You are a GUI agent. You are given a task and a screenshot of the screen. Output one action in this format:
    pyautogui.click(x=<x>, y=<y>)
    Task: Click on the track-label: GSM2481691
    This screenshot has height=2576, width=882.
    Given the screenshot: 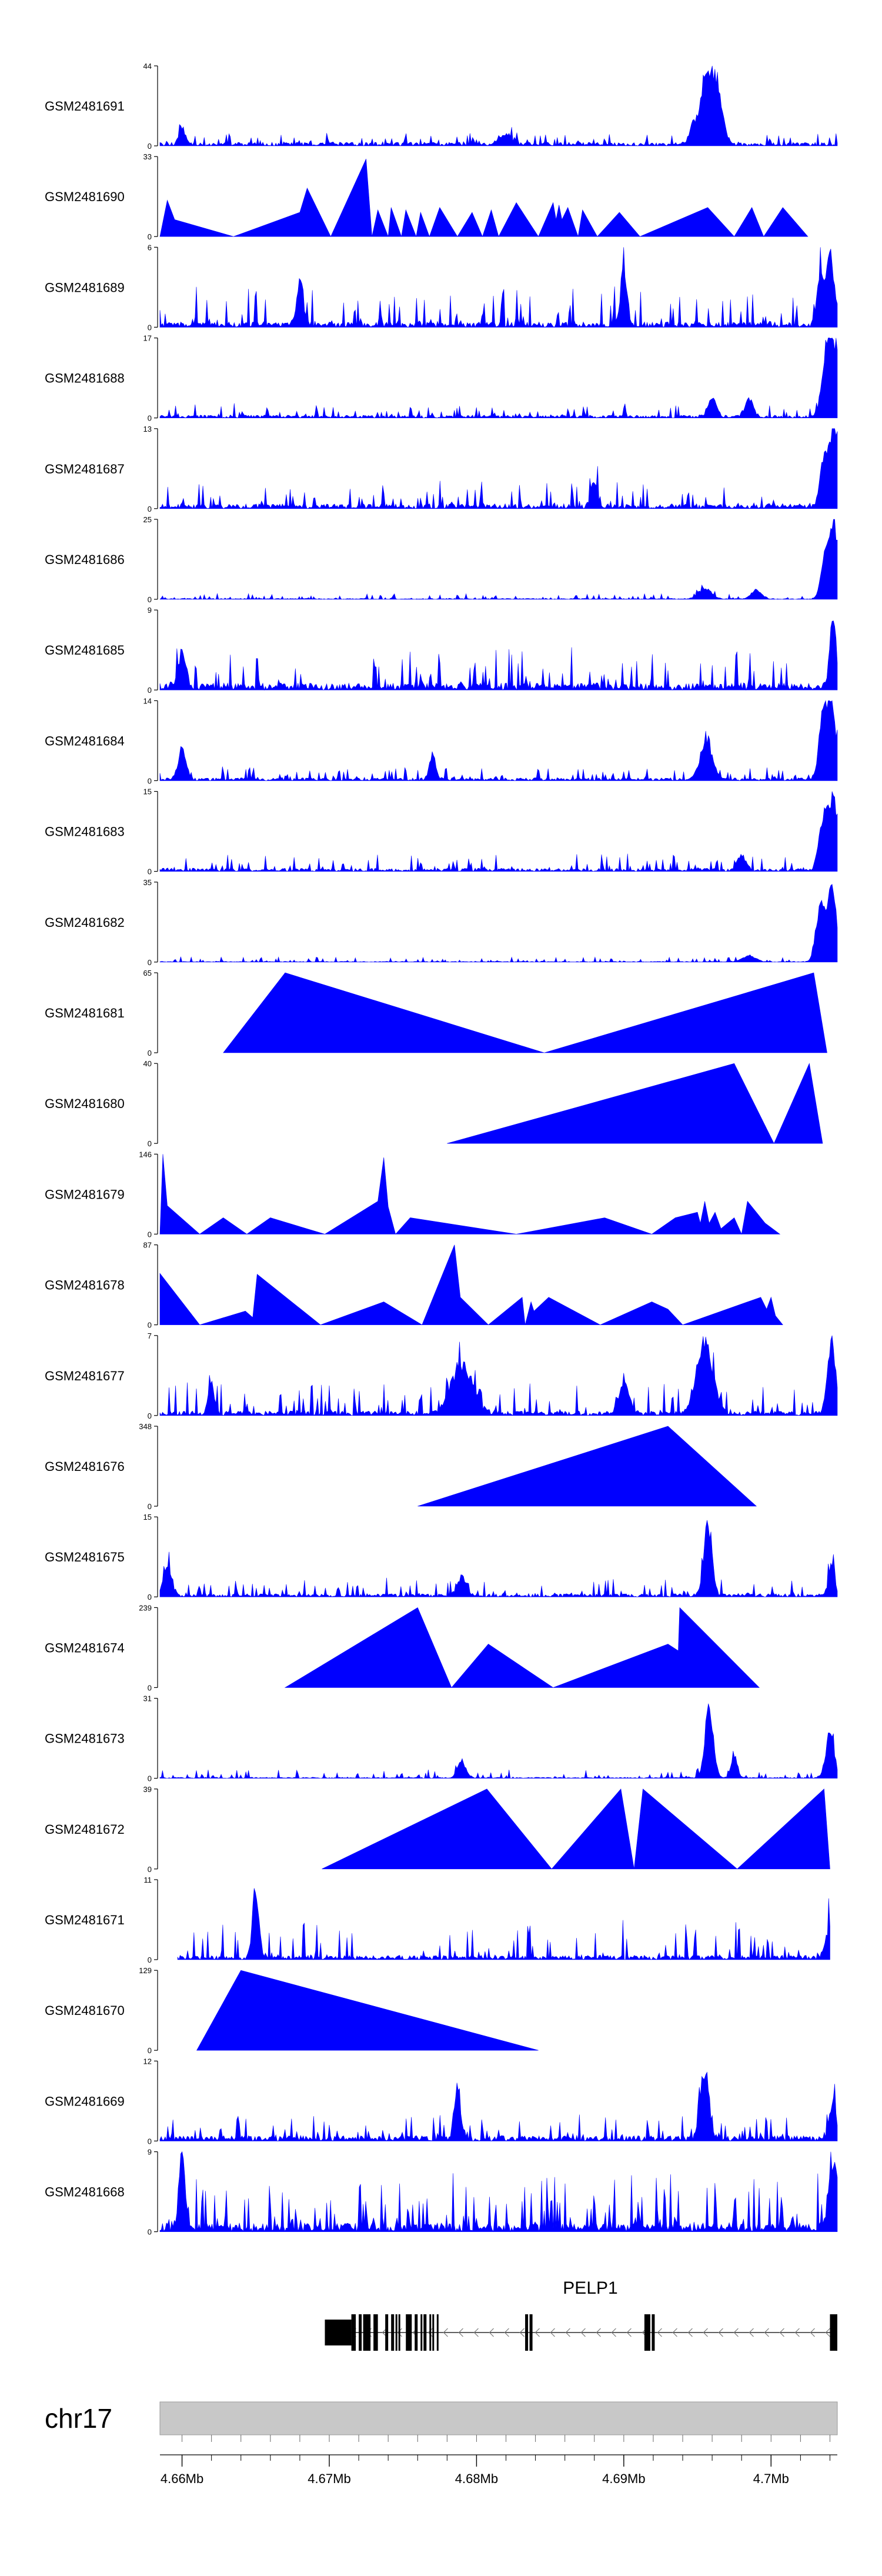 What is the action you would take?
    pyautogui.click(x=85, y=106)
    